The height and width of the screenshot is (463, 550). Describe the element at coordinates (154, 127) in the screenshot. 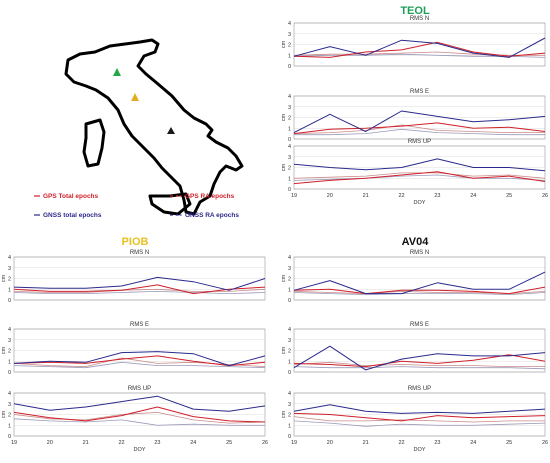

I see `italy-map` at that location.